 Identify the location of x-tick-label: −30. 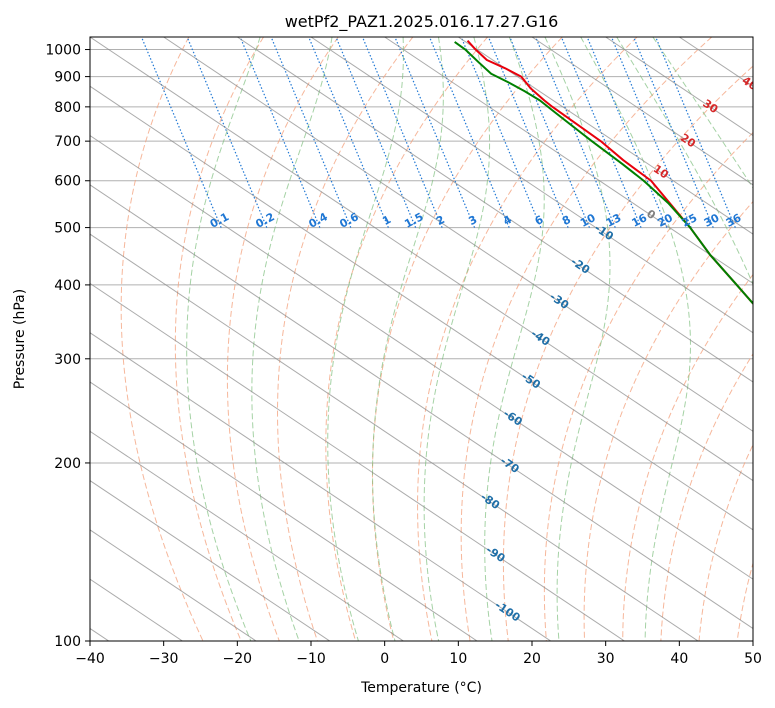
(164, 659).